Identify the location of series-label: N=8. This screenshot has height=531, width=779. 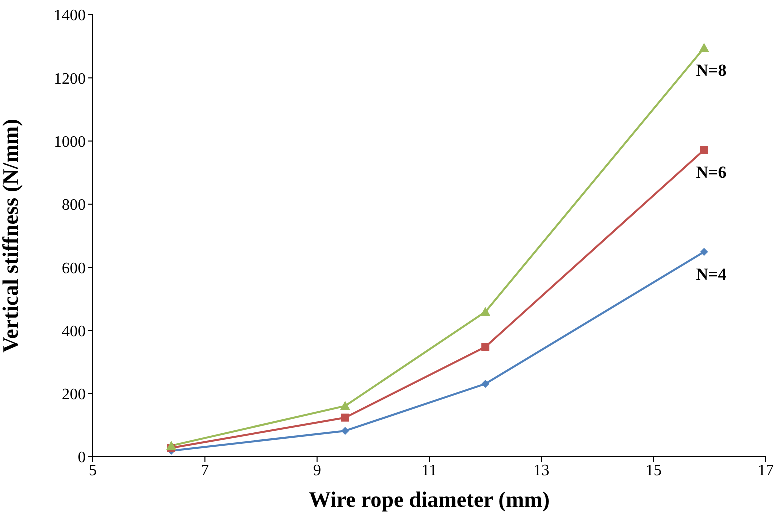
(711, 70).